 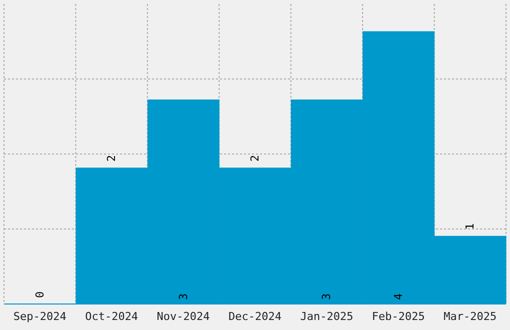 What do you see at coordinates (398, 296) in the screenshot?
I see `data-label: 4` at bounding box center [398, 296].